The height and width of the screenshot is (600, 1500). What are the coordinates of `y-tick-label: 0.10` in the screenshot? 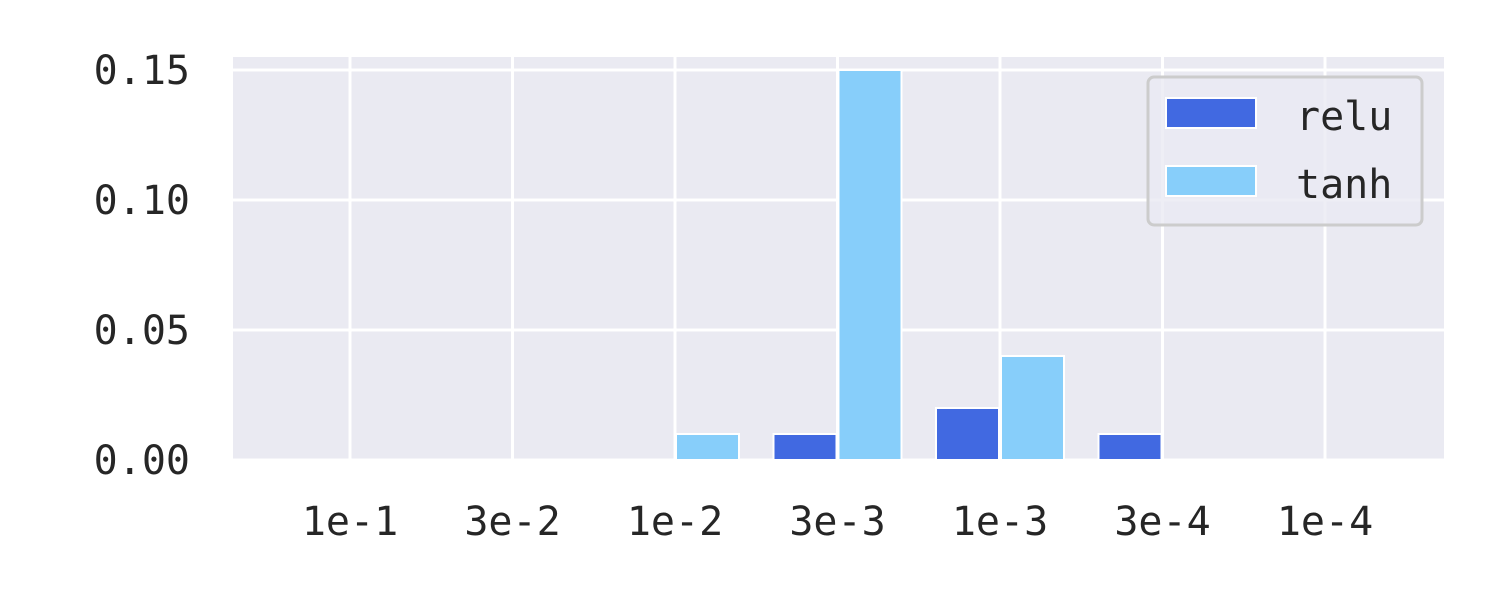 It's located at (142, 201).